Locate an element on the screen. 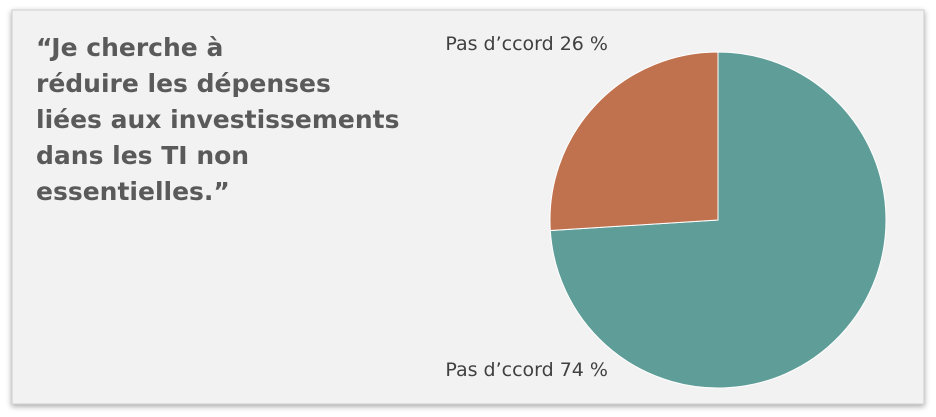  pie-slice is located at coordinates (634, 141).